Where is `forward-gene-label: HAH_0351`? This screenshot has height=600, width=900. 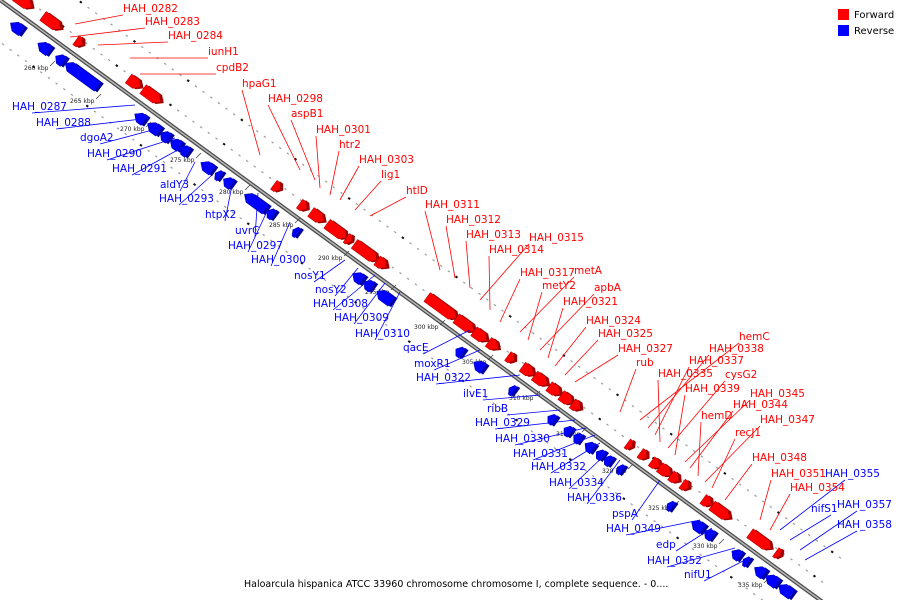
forward-gene-label: HAH_0351 is located at coordinates (798, 474).